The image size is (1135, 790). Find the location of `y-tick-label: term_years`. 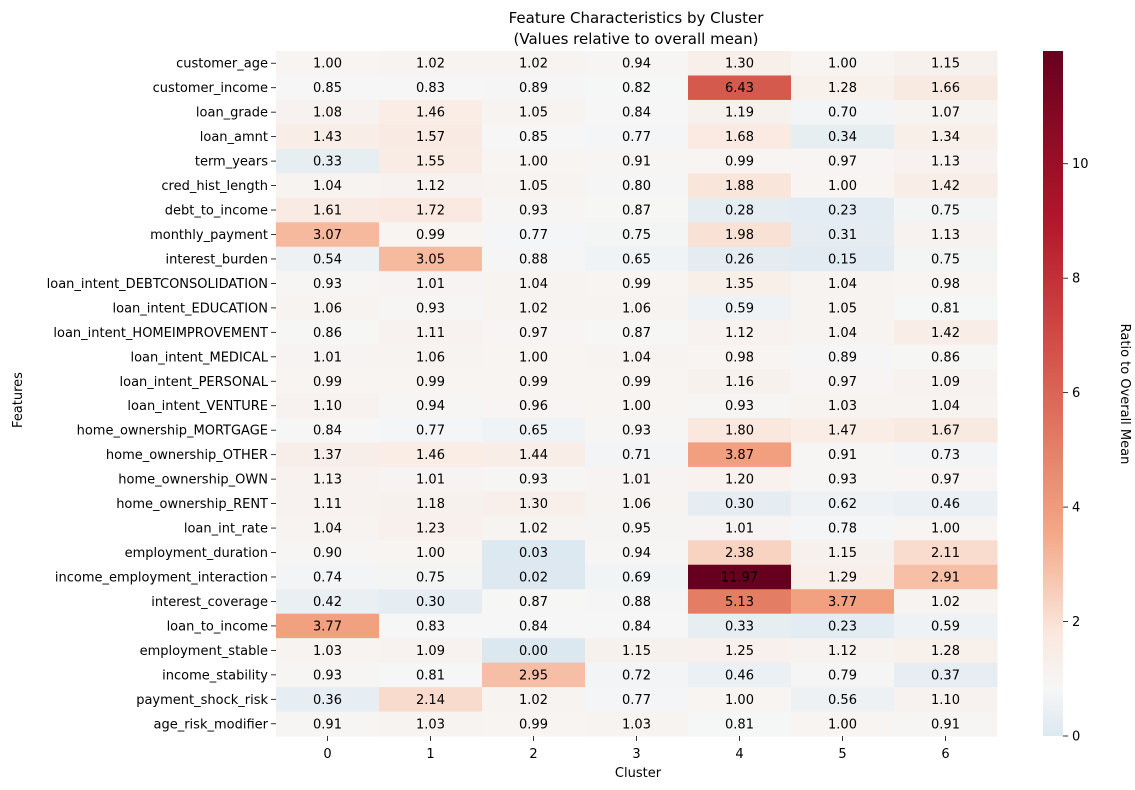

y-tick-label: term_years is located at coordinates (231, 162).